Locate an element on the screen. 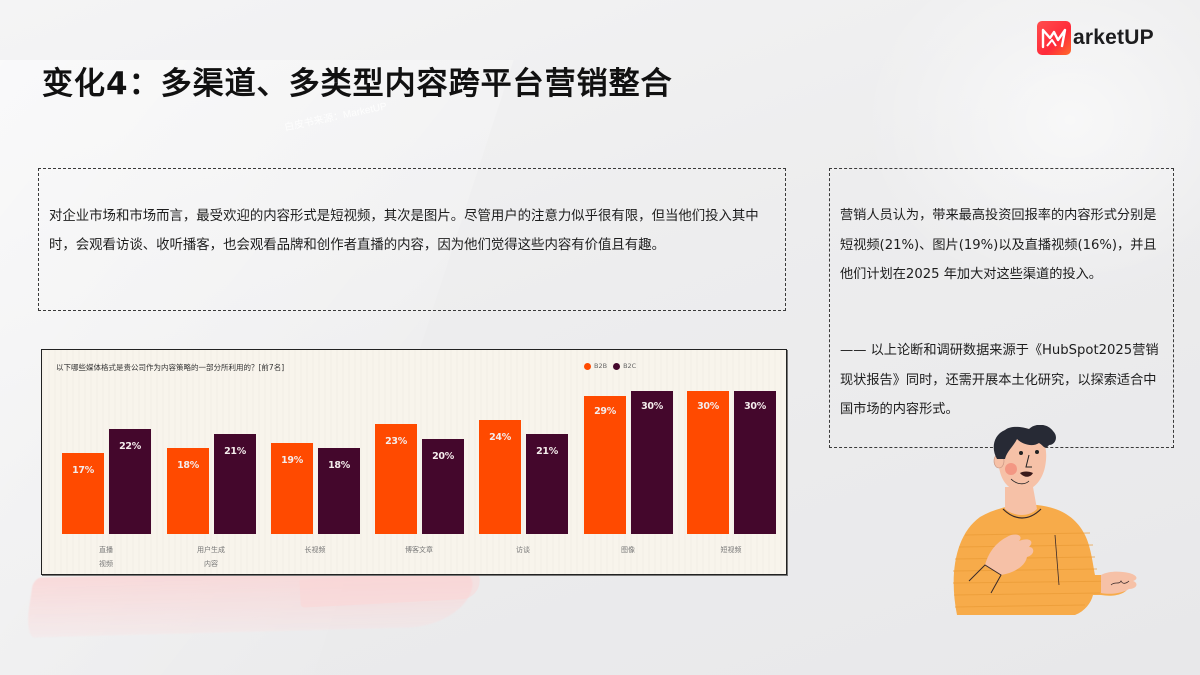 This screenshot has width=1200, height=675. legend-label: B2C is located at coordinates (630, 366).